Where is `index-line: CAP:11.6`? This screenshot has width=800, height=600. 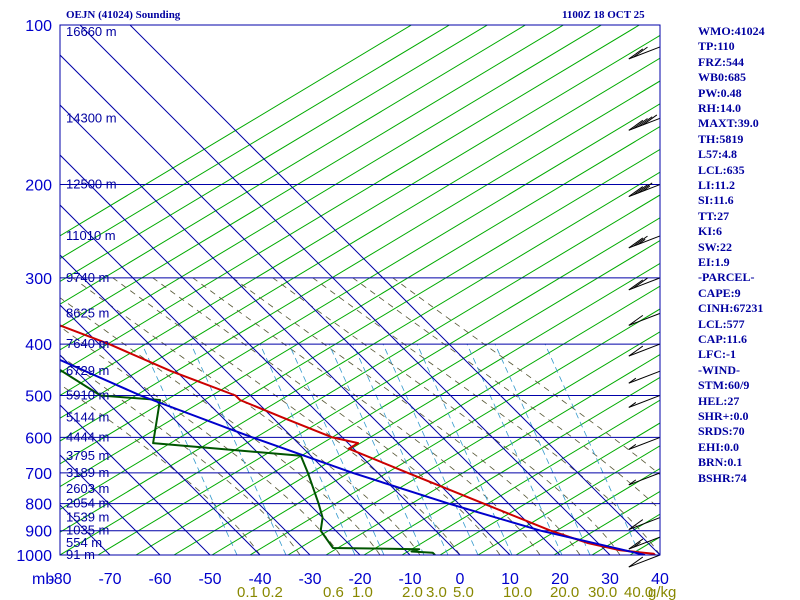 index-line: CAP:11.6 is located at coordinates (722, 339).